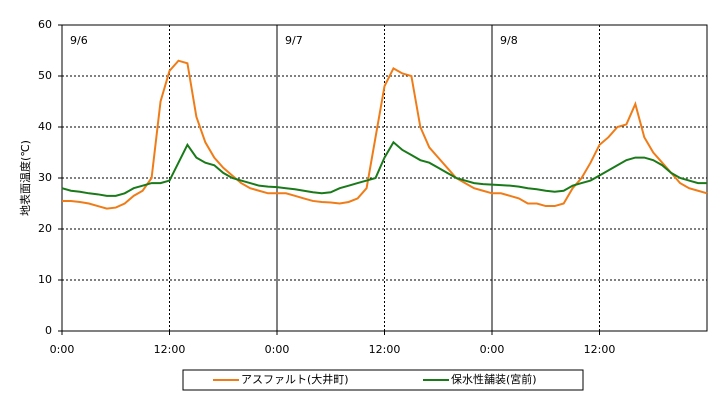 The image size is (722, 400). I want to click on legend-label: 保水性舗装(宮前), so click(494, 379).